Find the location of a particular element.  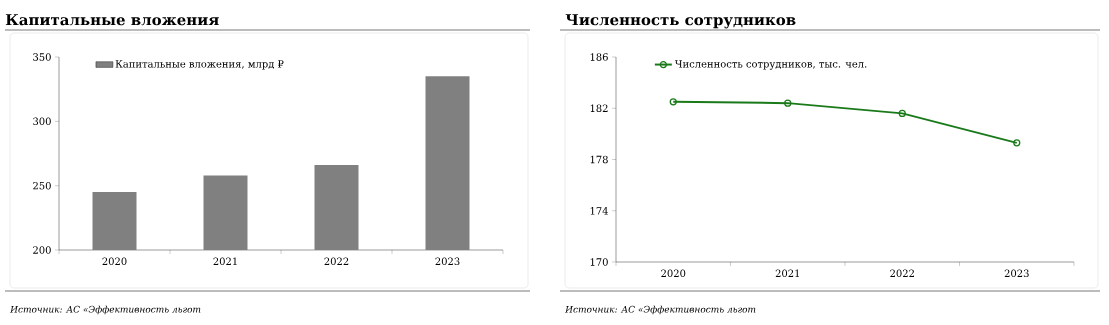

y-tick-label: 170 is located at coordinates (599, 262).